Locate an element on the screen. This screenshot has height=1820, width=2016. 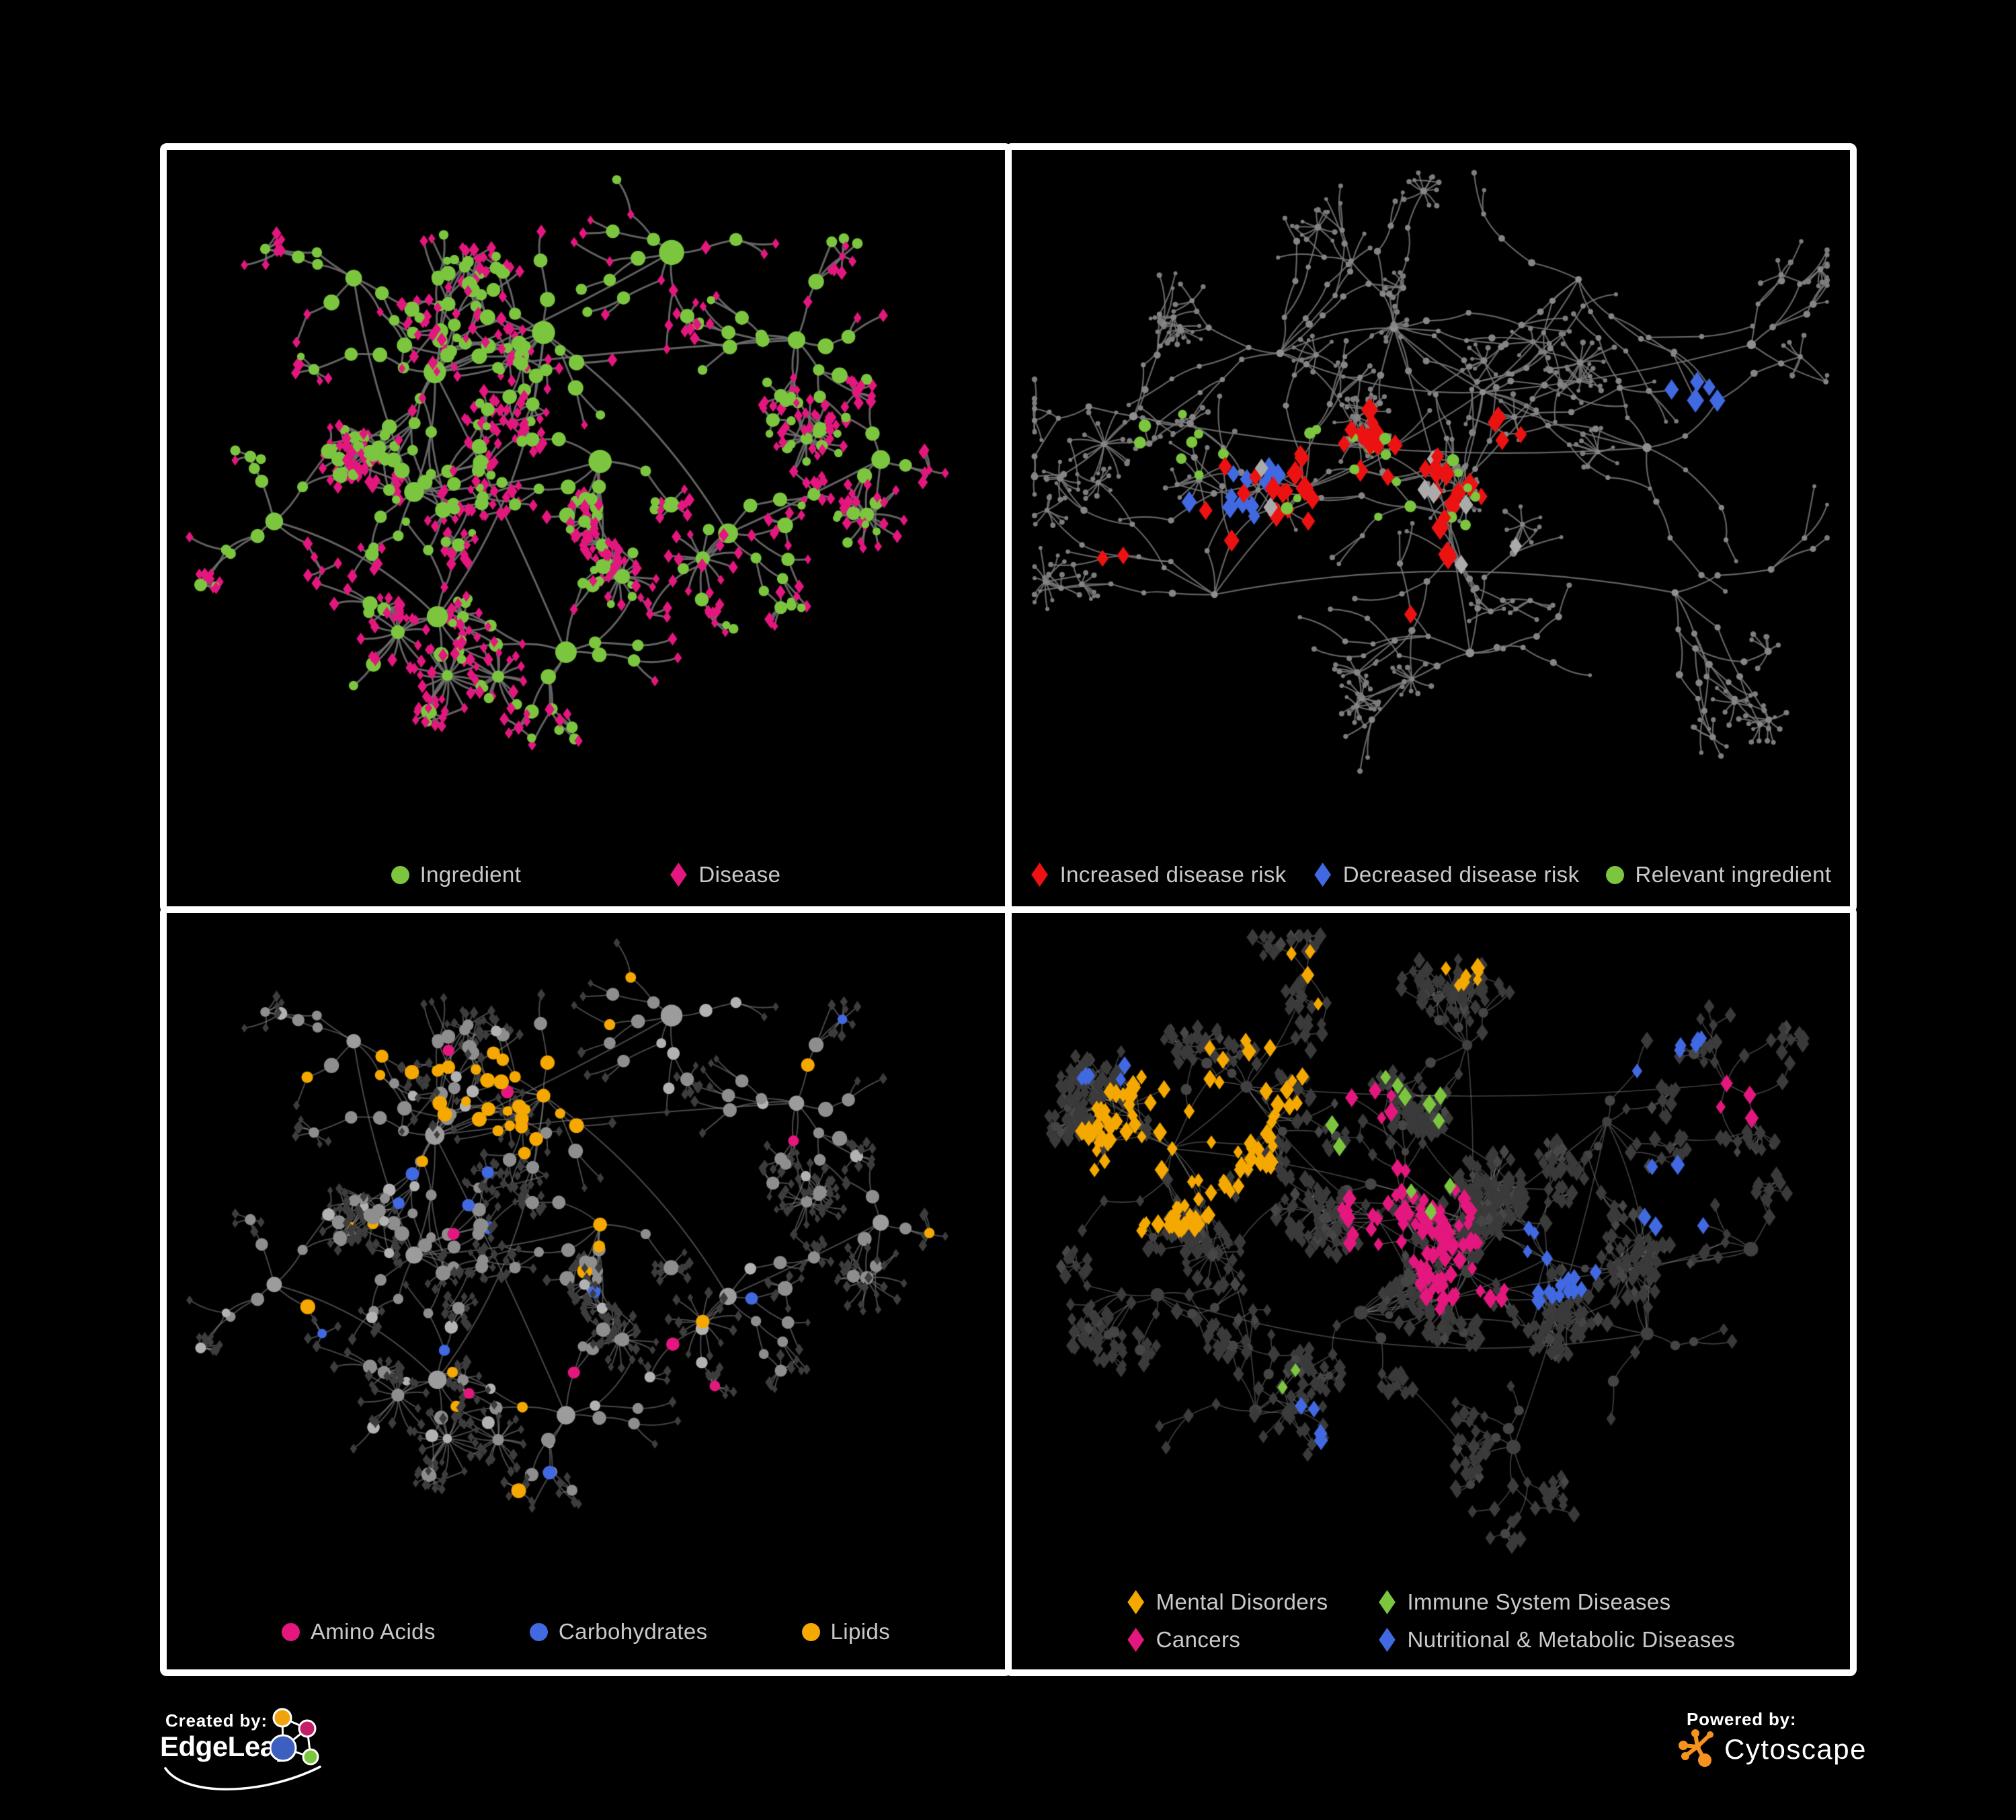
immune-system-diseases-swatch is located at coordinates (1387, 1602).